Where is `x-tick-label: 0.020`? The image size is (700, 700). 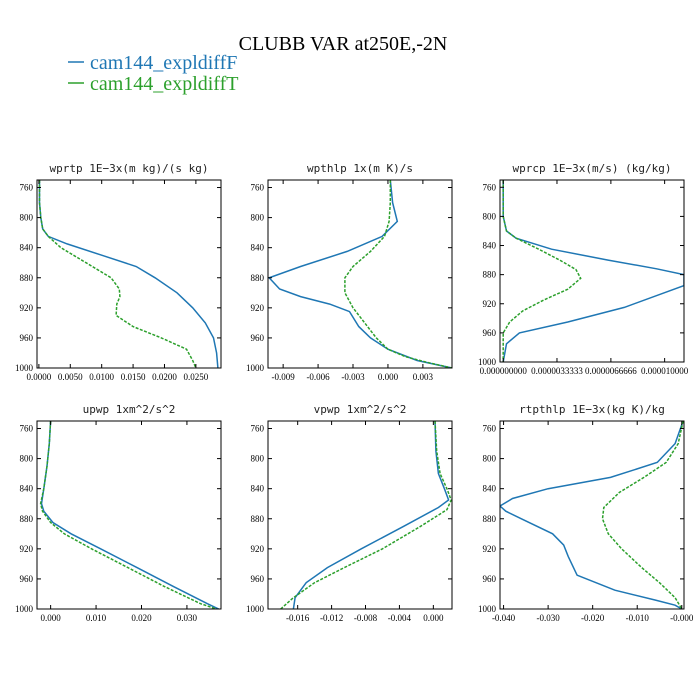 x-tick-label: 0.020 is located at coordinates (141, 618).